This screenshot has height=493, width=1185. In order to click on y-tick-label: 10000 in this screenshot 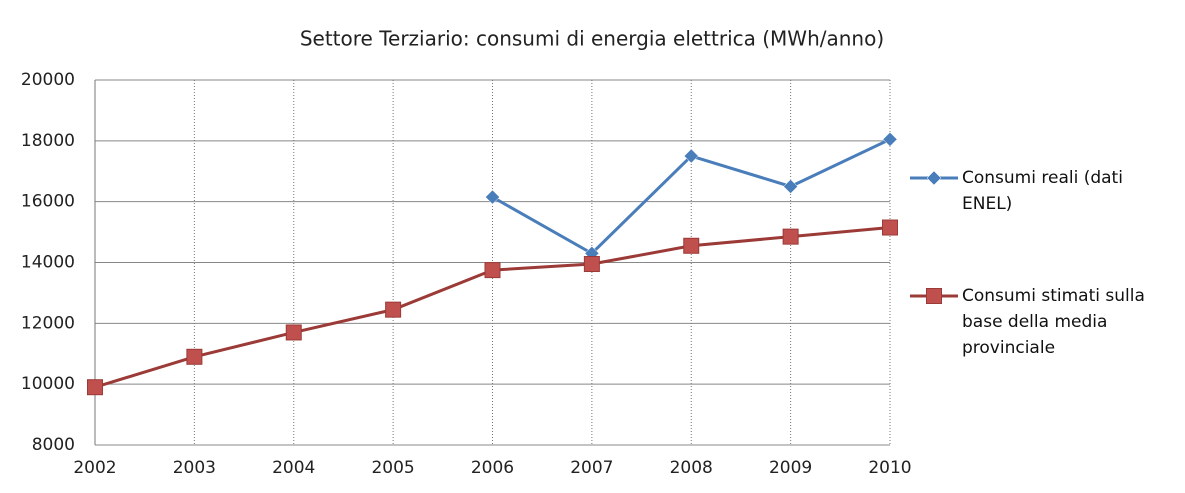, I will do `click(48, 384)`.